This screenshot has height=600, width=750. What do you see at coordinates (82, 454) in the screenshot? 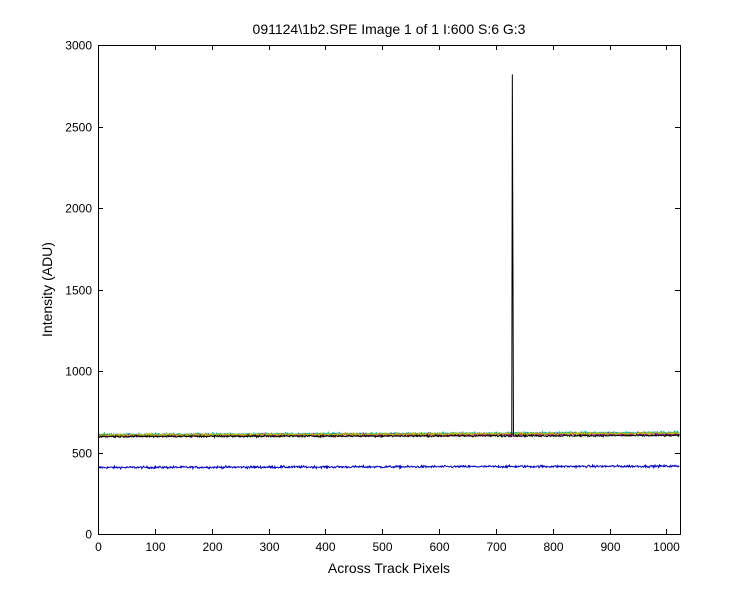
I see `y-tick-label: 500` at bounding box center [82, 454].